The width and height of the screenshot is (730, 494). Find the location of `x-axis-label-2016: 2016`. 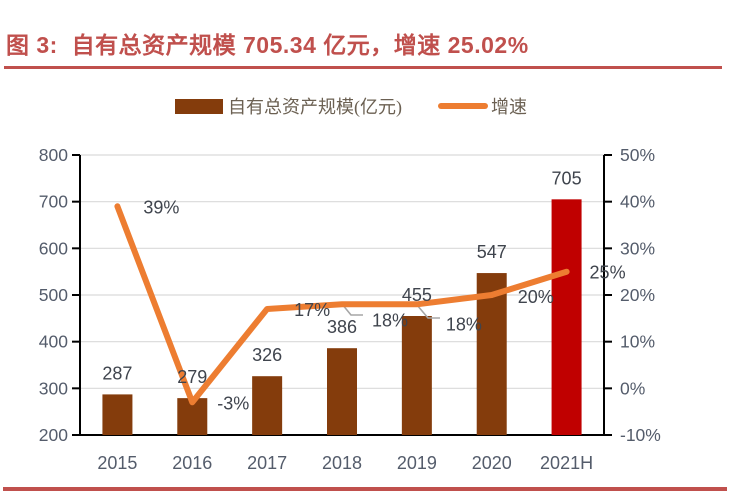

x-axis-label-2016: 2016 is located at coordinates (192, 463).